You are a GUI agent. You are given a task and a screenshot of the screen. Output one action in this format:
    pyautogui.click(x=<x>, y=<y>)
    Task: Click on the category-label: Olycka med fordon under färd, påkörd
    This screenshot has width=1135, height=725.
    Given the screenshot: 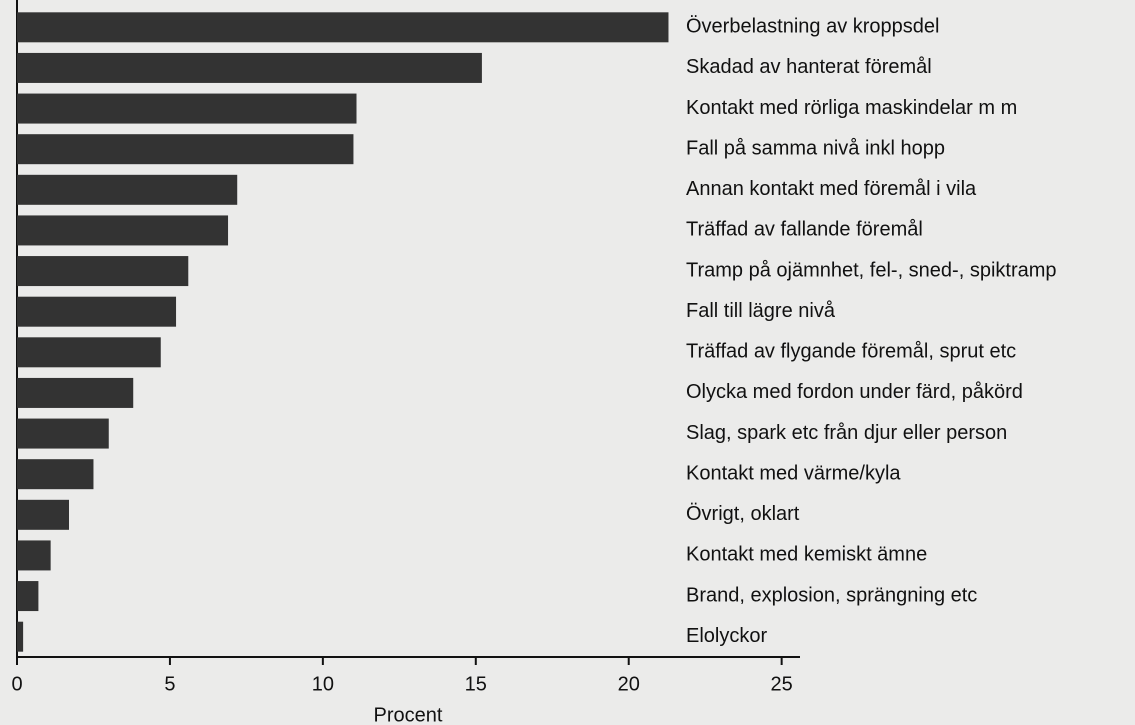 What is the action you would take?
    pyautogui.click(x=854, y=392)
    